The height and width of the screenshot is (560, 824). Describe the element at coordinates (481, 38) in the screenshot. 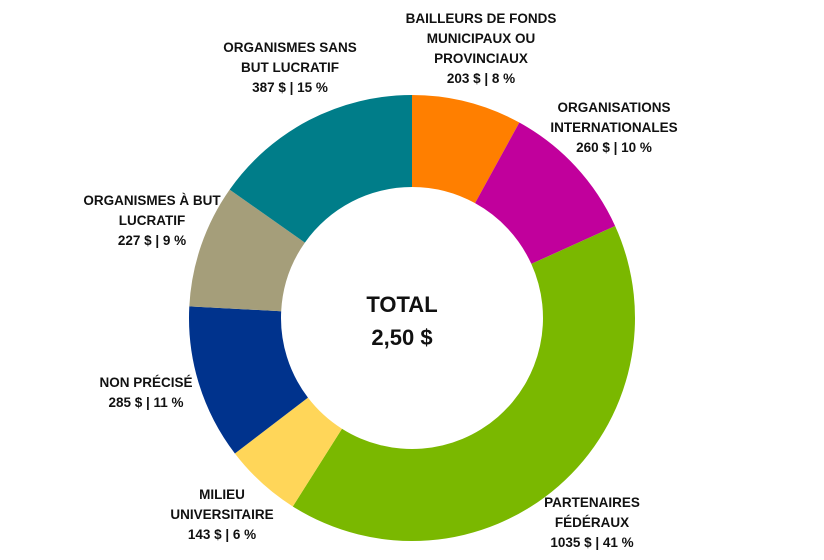

I see `slice-name-label: MUNICIPAUX OU` at that location.